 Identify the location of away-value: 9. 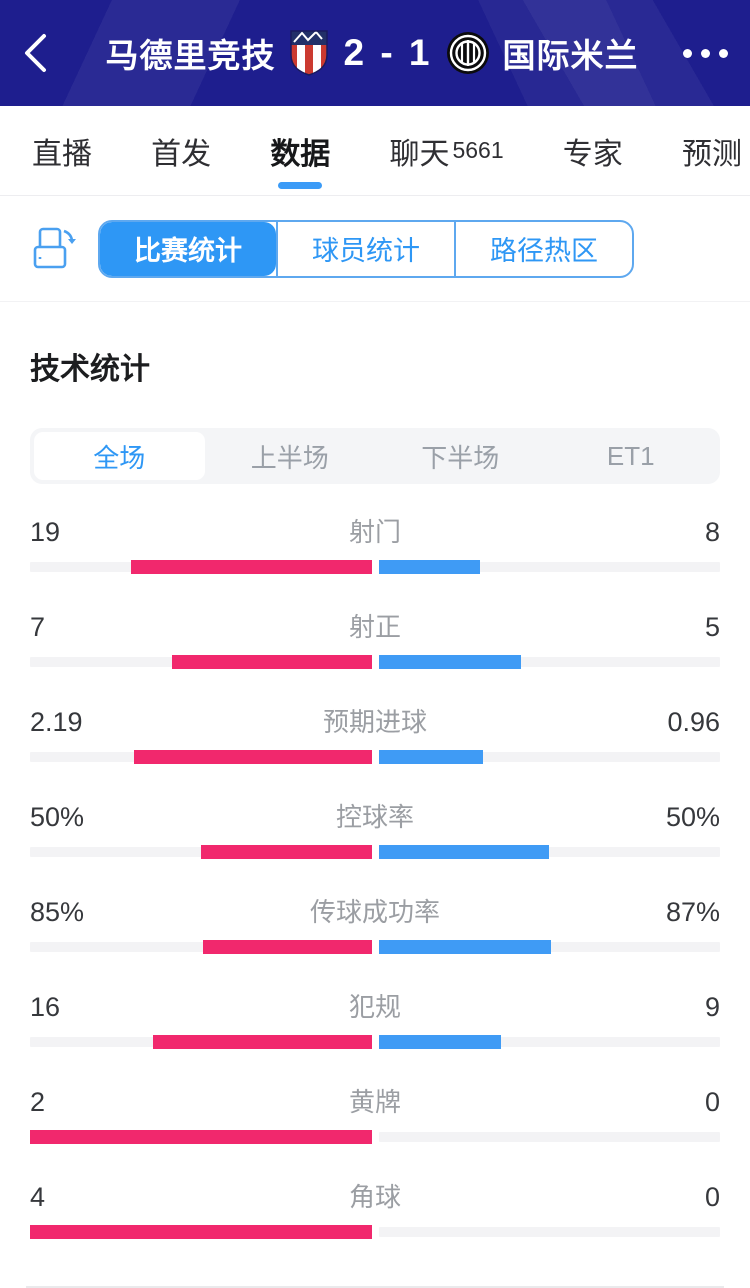
(712, 1007).